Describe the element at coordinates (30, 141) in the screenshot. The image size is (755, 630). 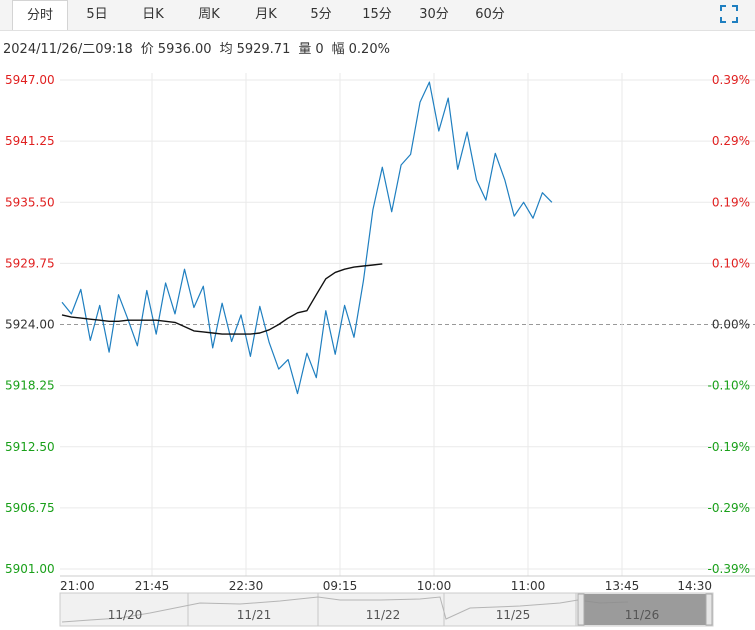
I see `y-tick-label-left: 5941.25` at that location.